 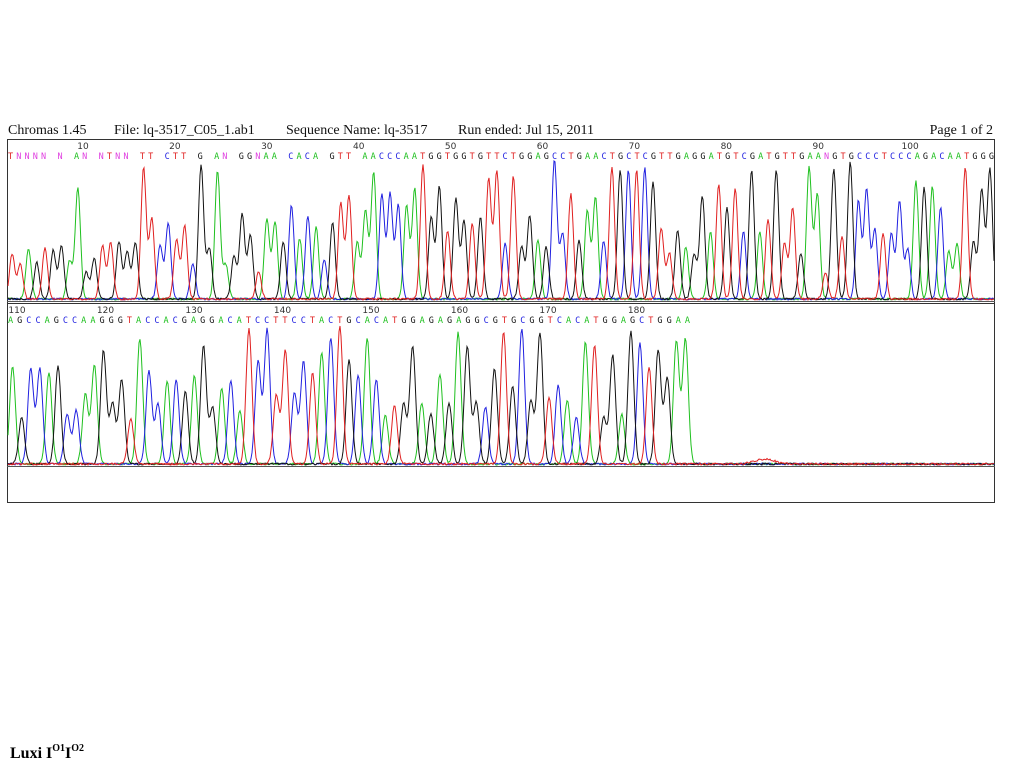 I want to click on ruler-label: 60, so click(x=543, y=147).